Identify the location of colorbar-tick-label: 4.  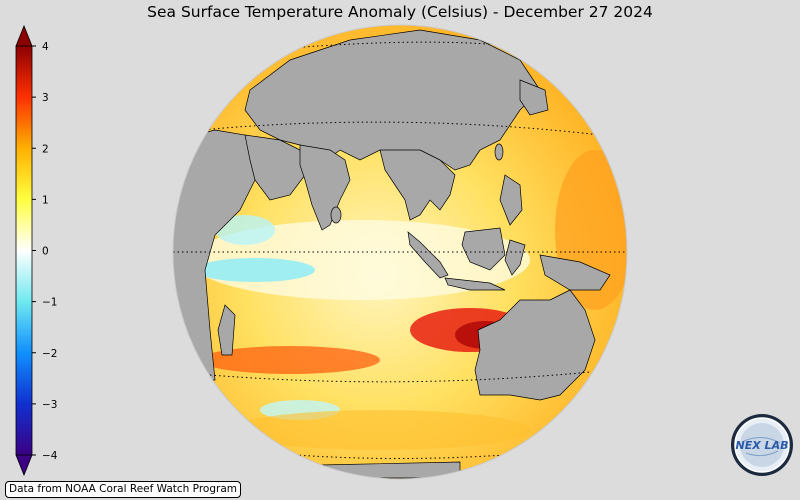
(45, 47).